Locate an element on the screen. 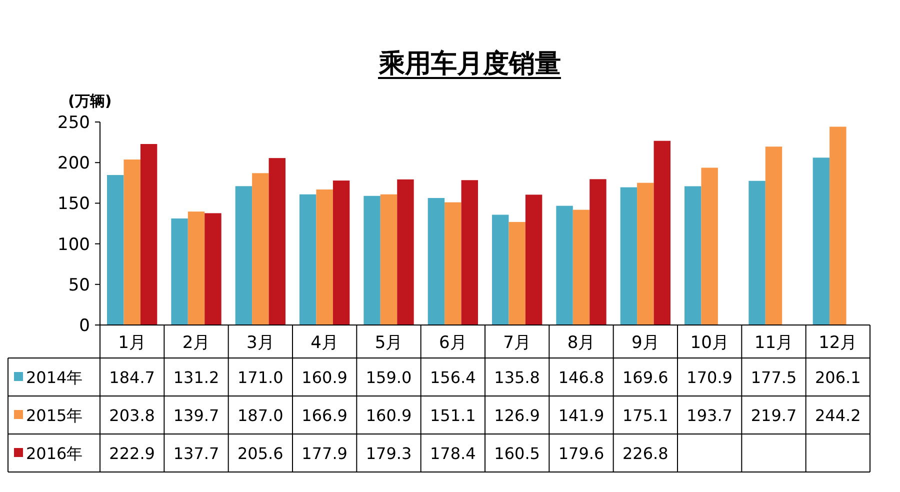  legend-label: 2016年 is located at coordinates (54, 453).